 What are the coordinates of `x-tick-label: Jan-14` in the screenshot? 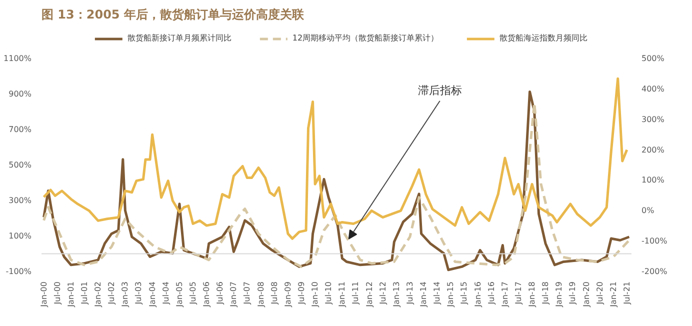 It's located at (423, 294).